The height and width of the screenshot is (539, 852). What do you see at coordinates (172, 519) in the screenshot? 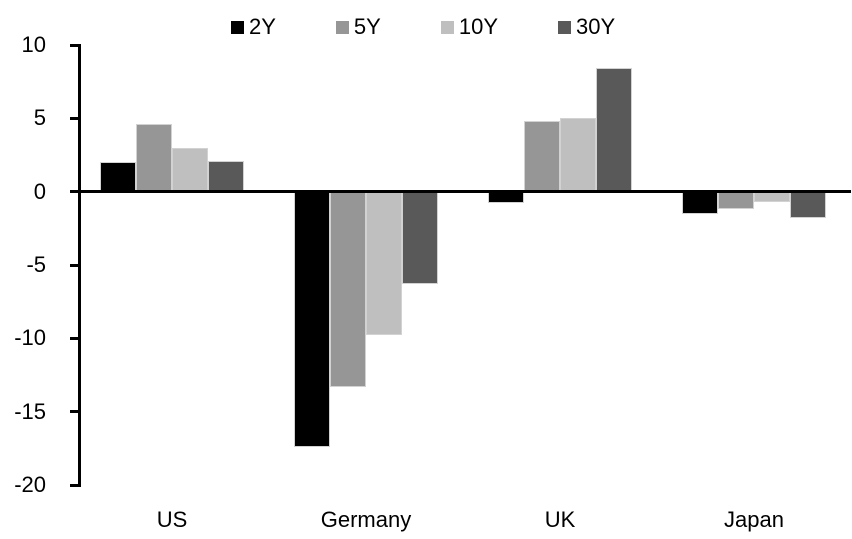
I see `x-axis-label-us: US` at bounding box center [172, 519].